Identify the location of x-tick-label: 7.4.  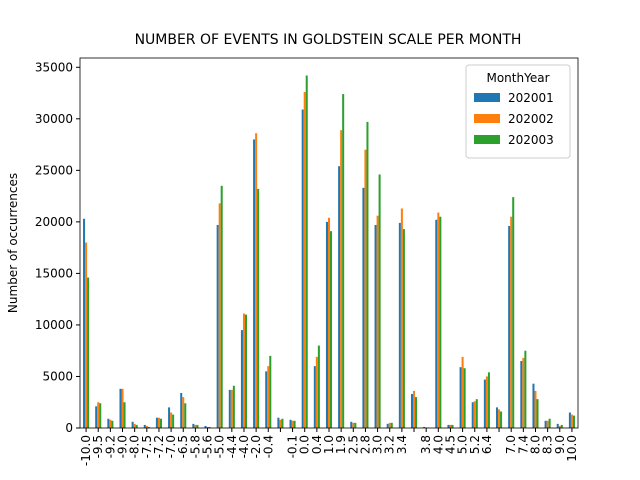
(523, 444).